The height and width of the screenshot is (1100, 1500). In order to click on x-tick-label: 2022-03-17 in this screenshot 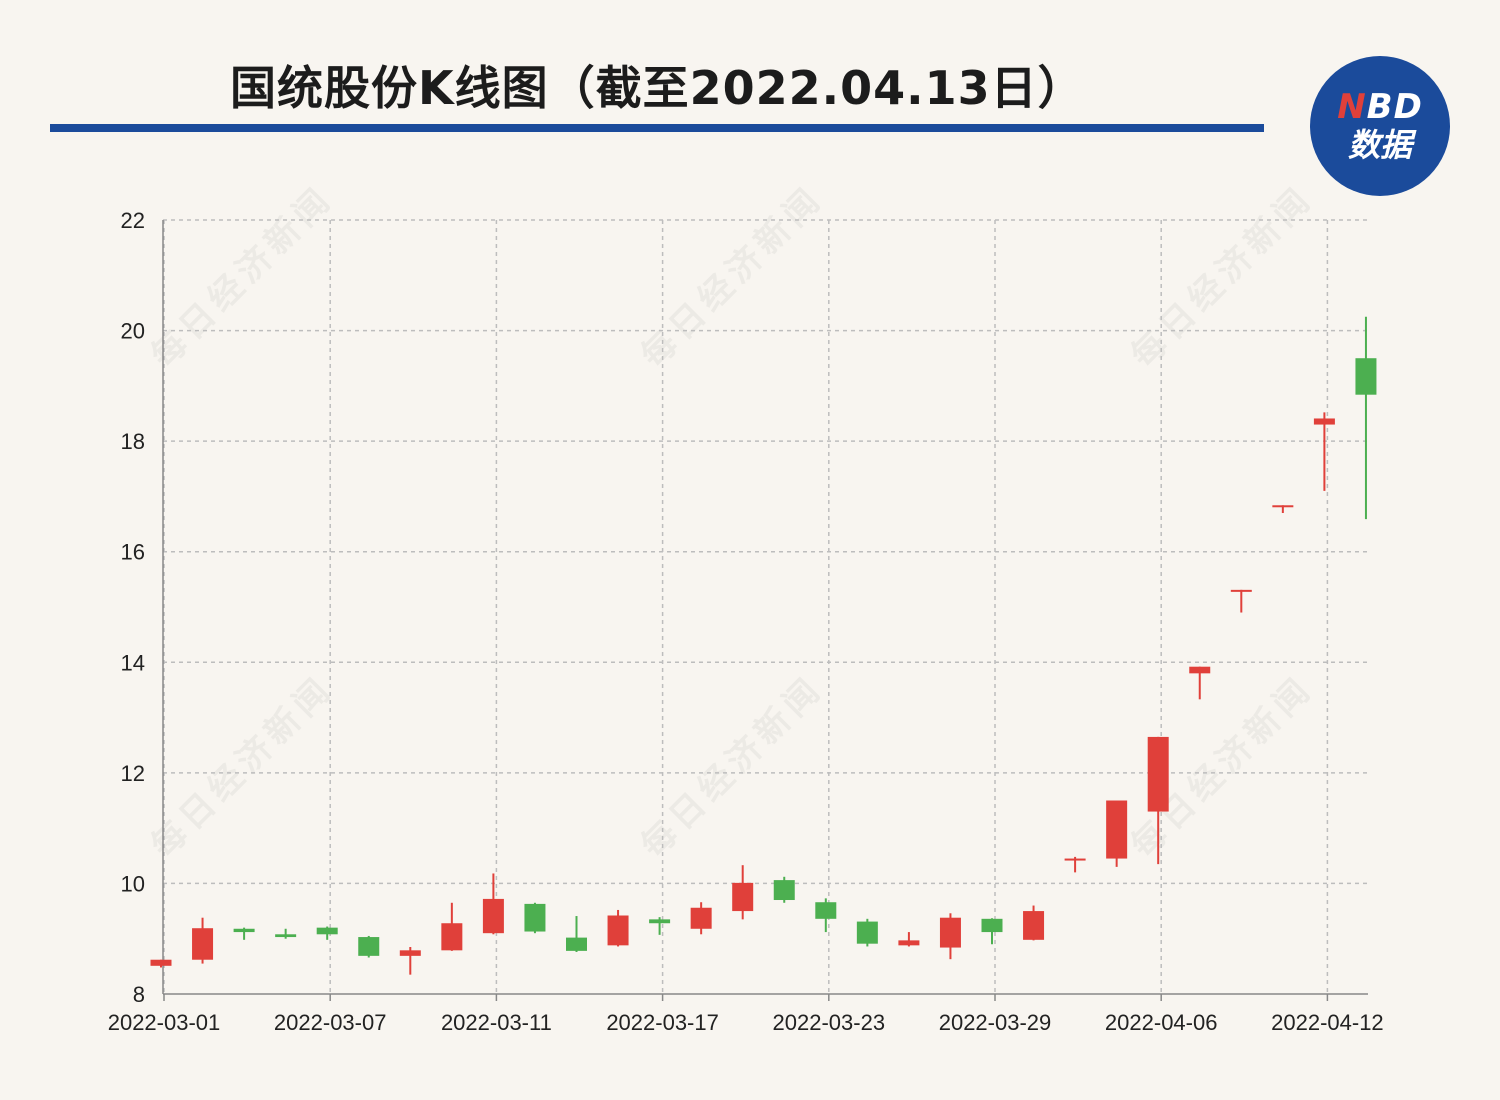, I will do `click(662, 1022)`.